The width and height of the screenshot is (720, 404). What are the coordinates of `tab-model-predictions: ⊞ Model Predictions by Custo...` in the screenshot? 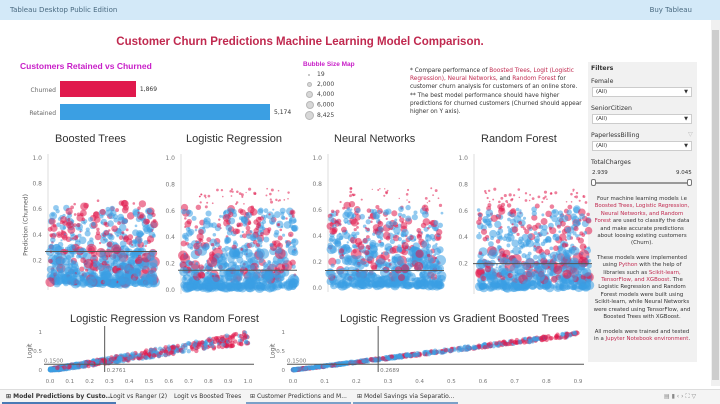 It's located at (59, 398).